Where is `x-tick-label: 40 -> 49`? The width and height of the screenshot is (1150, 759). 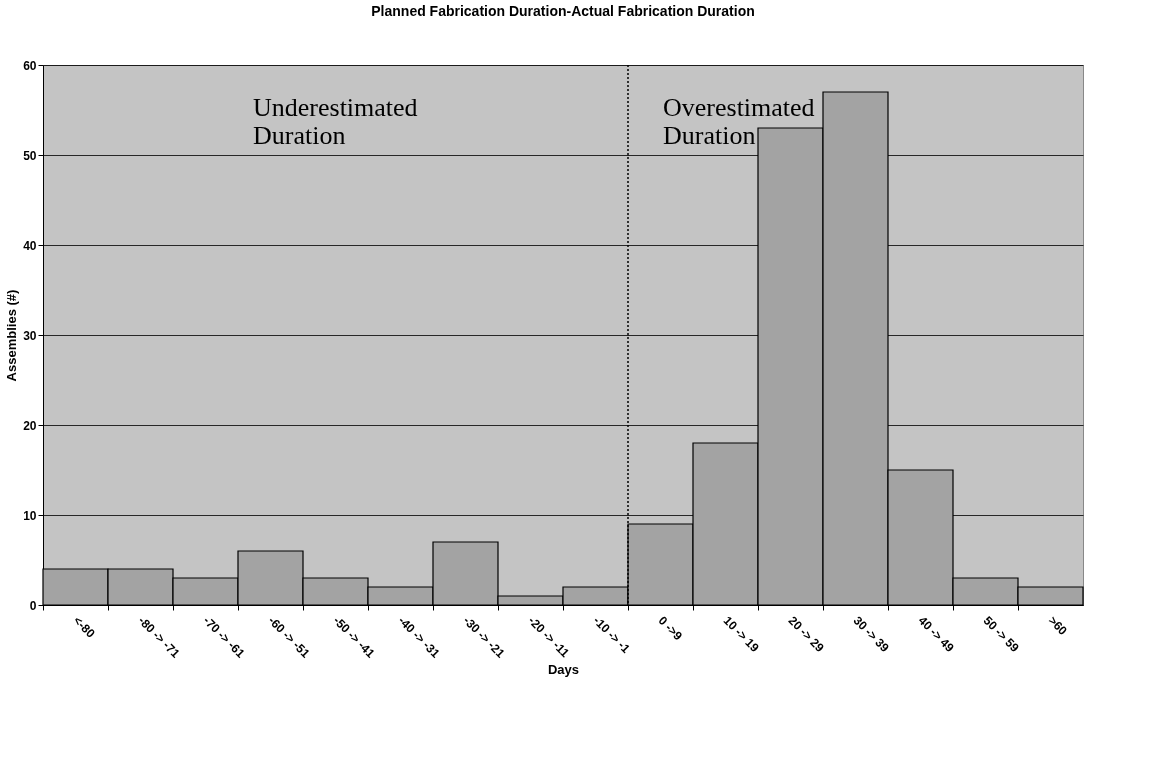 x-tick-label: 40 -> 49 is located at coordinates (936, 634).